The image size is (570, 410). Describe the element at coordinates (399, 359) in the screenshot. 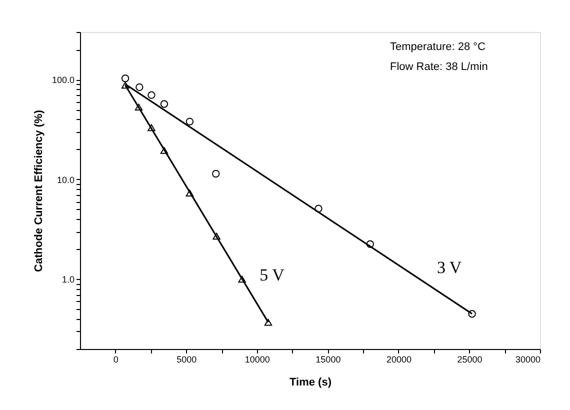

I see `x-tick-label: 20000` at that location.